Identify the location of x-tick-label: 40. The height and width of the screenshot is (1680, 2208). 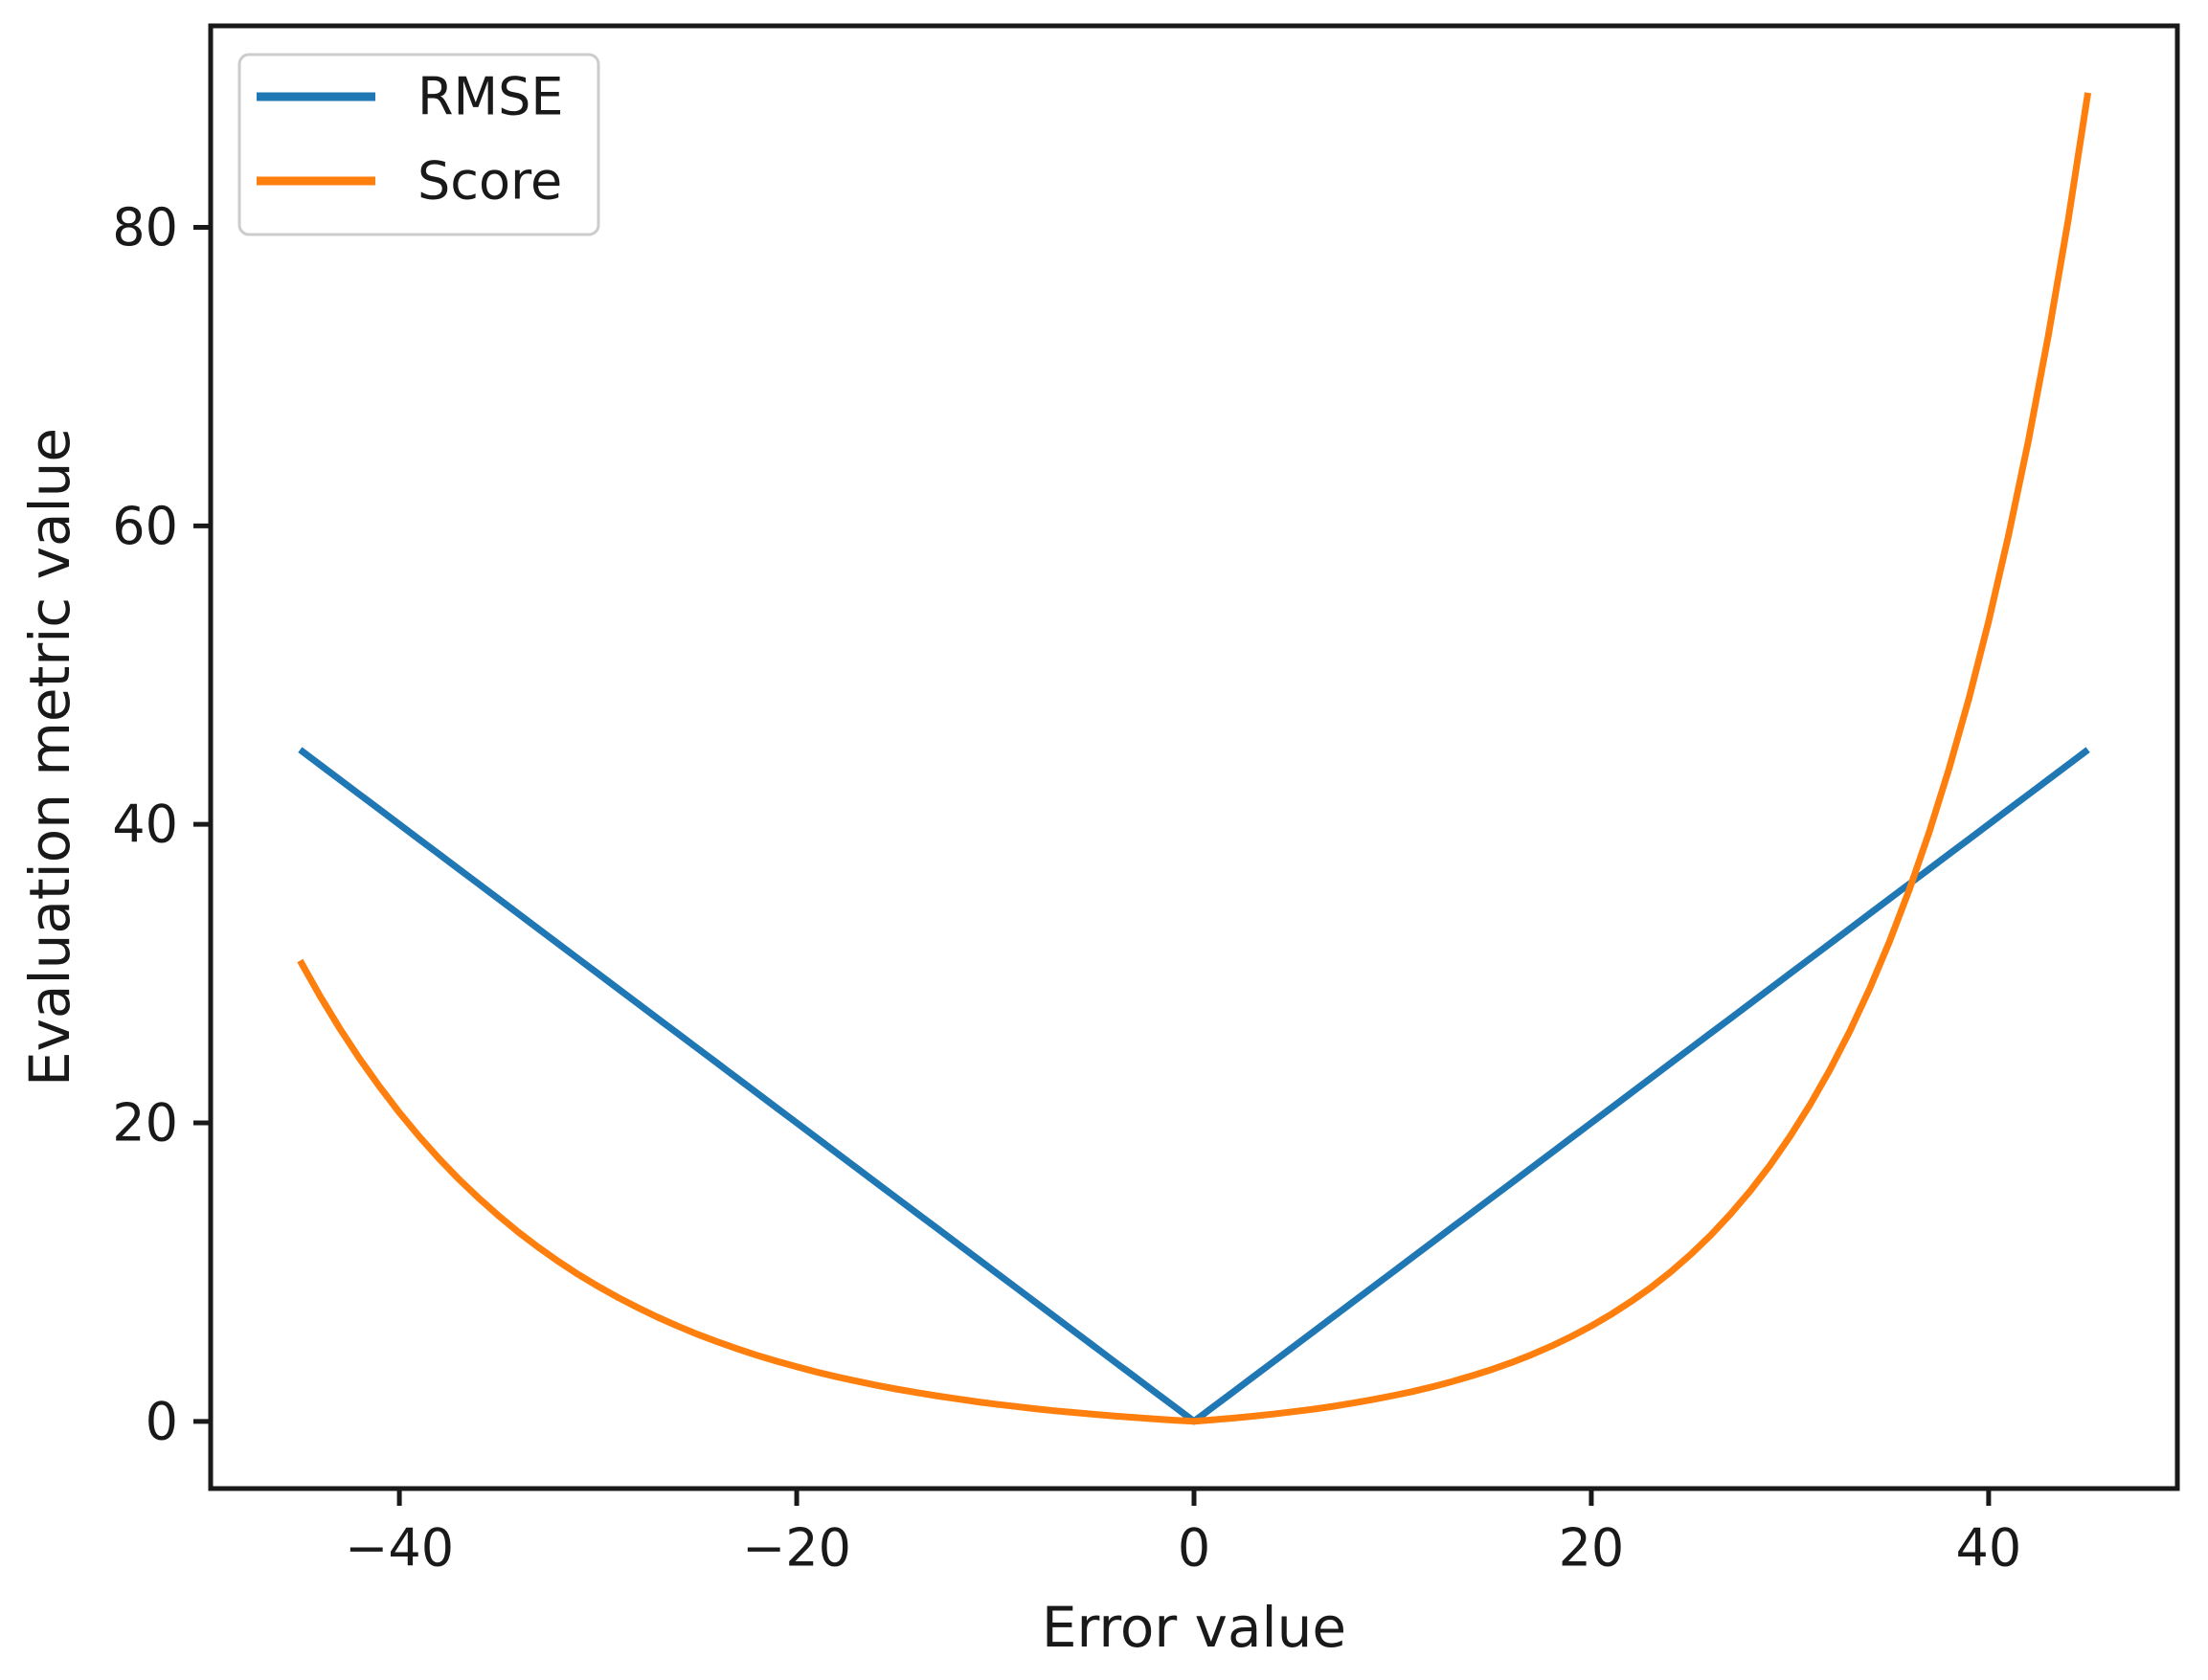
(1989, 1549).